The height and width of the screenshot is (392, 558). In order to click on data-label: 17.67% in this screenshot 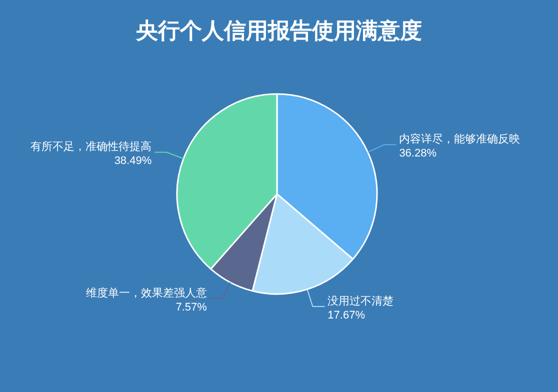, I will do `click(347, 315)`.